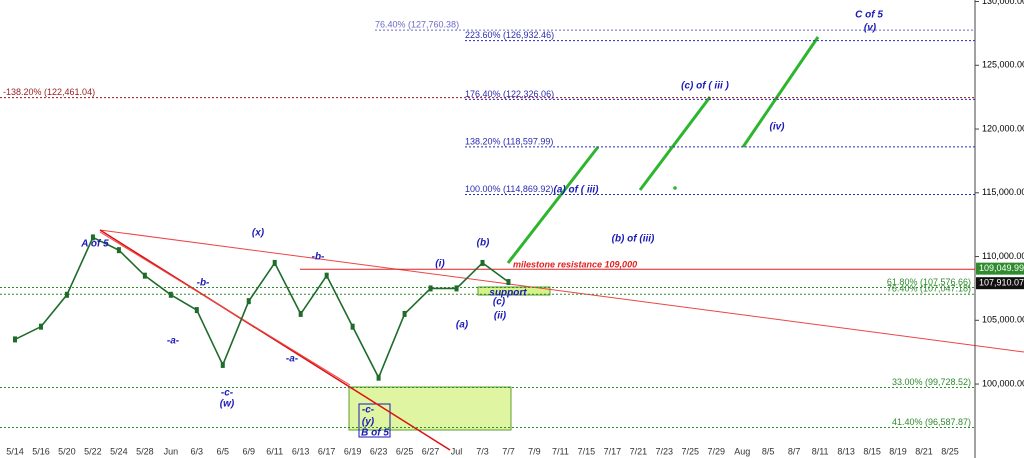 This screenshot has width=1024, height=458. I want to click on x-tick-label: Jun, so click(171, 451).